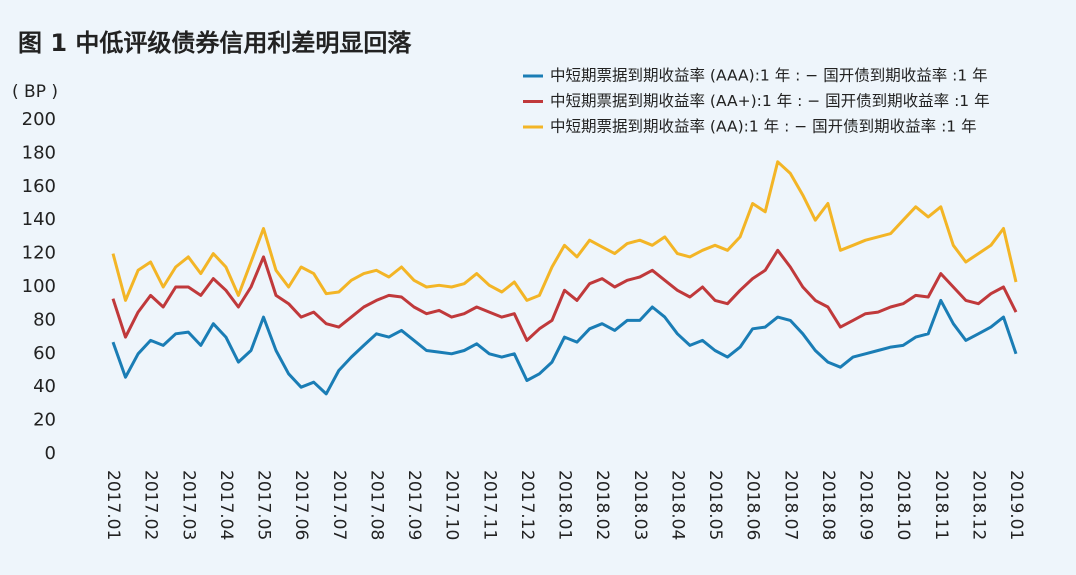  What do you see at coordinates (903, 505) in the screenshot?
I see `x-tick-label: 2018.10` at bounding box center [903, 505].